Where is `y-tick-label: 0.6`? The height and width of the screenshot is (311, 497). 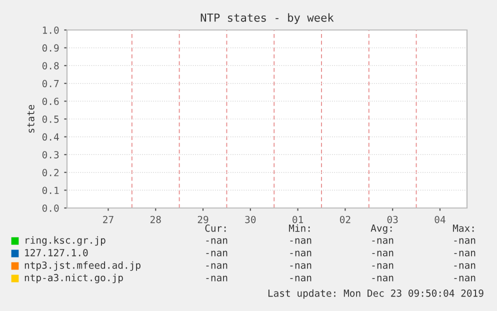
y-tick-label: 0.6 is located at coordinates (50, 102).